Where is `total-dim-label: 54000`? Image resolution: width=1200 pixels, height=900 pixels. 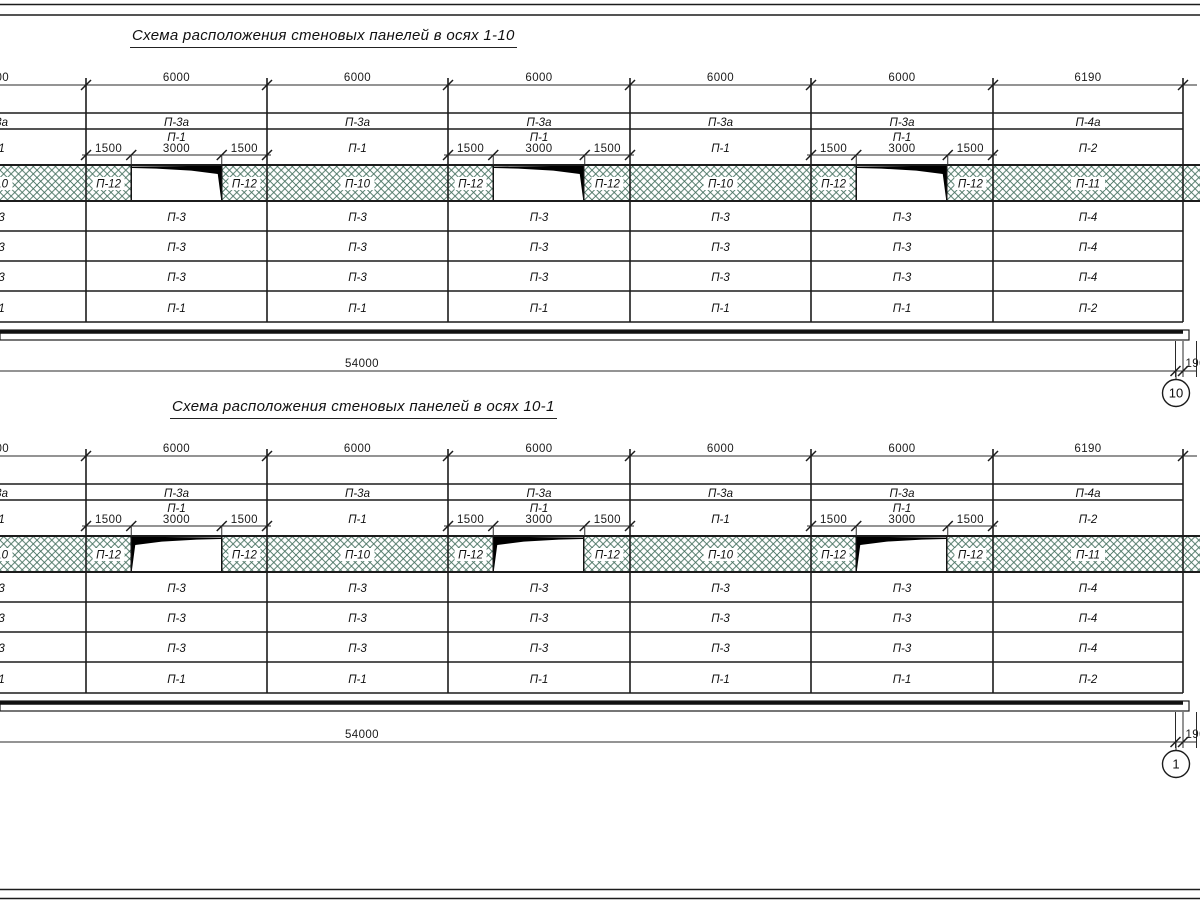
total-dim-label: 54000 is located at coordinates (362, 735).